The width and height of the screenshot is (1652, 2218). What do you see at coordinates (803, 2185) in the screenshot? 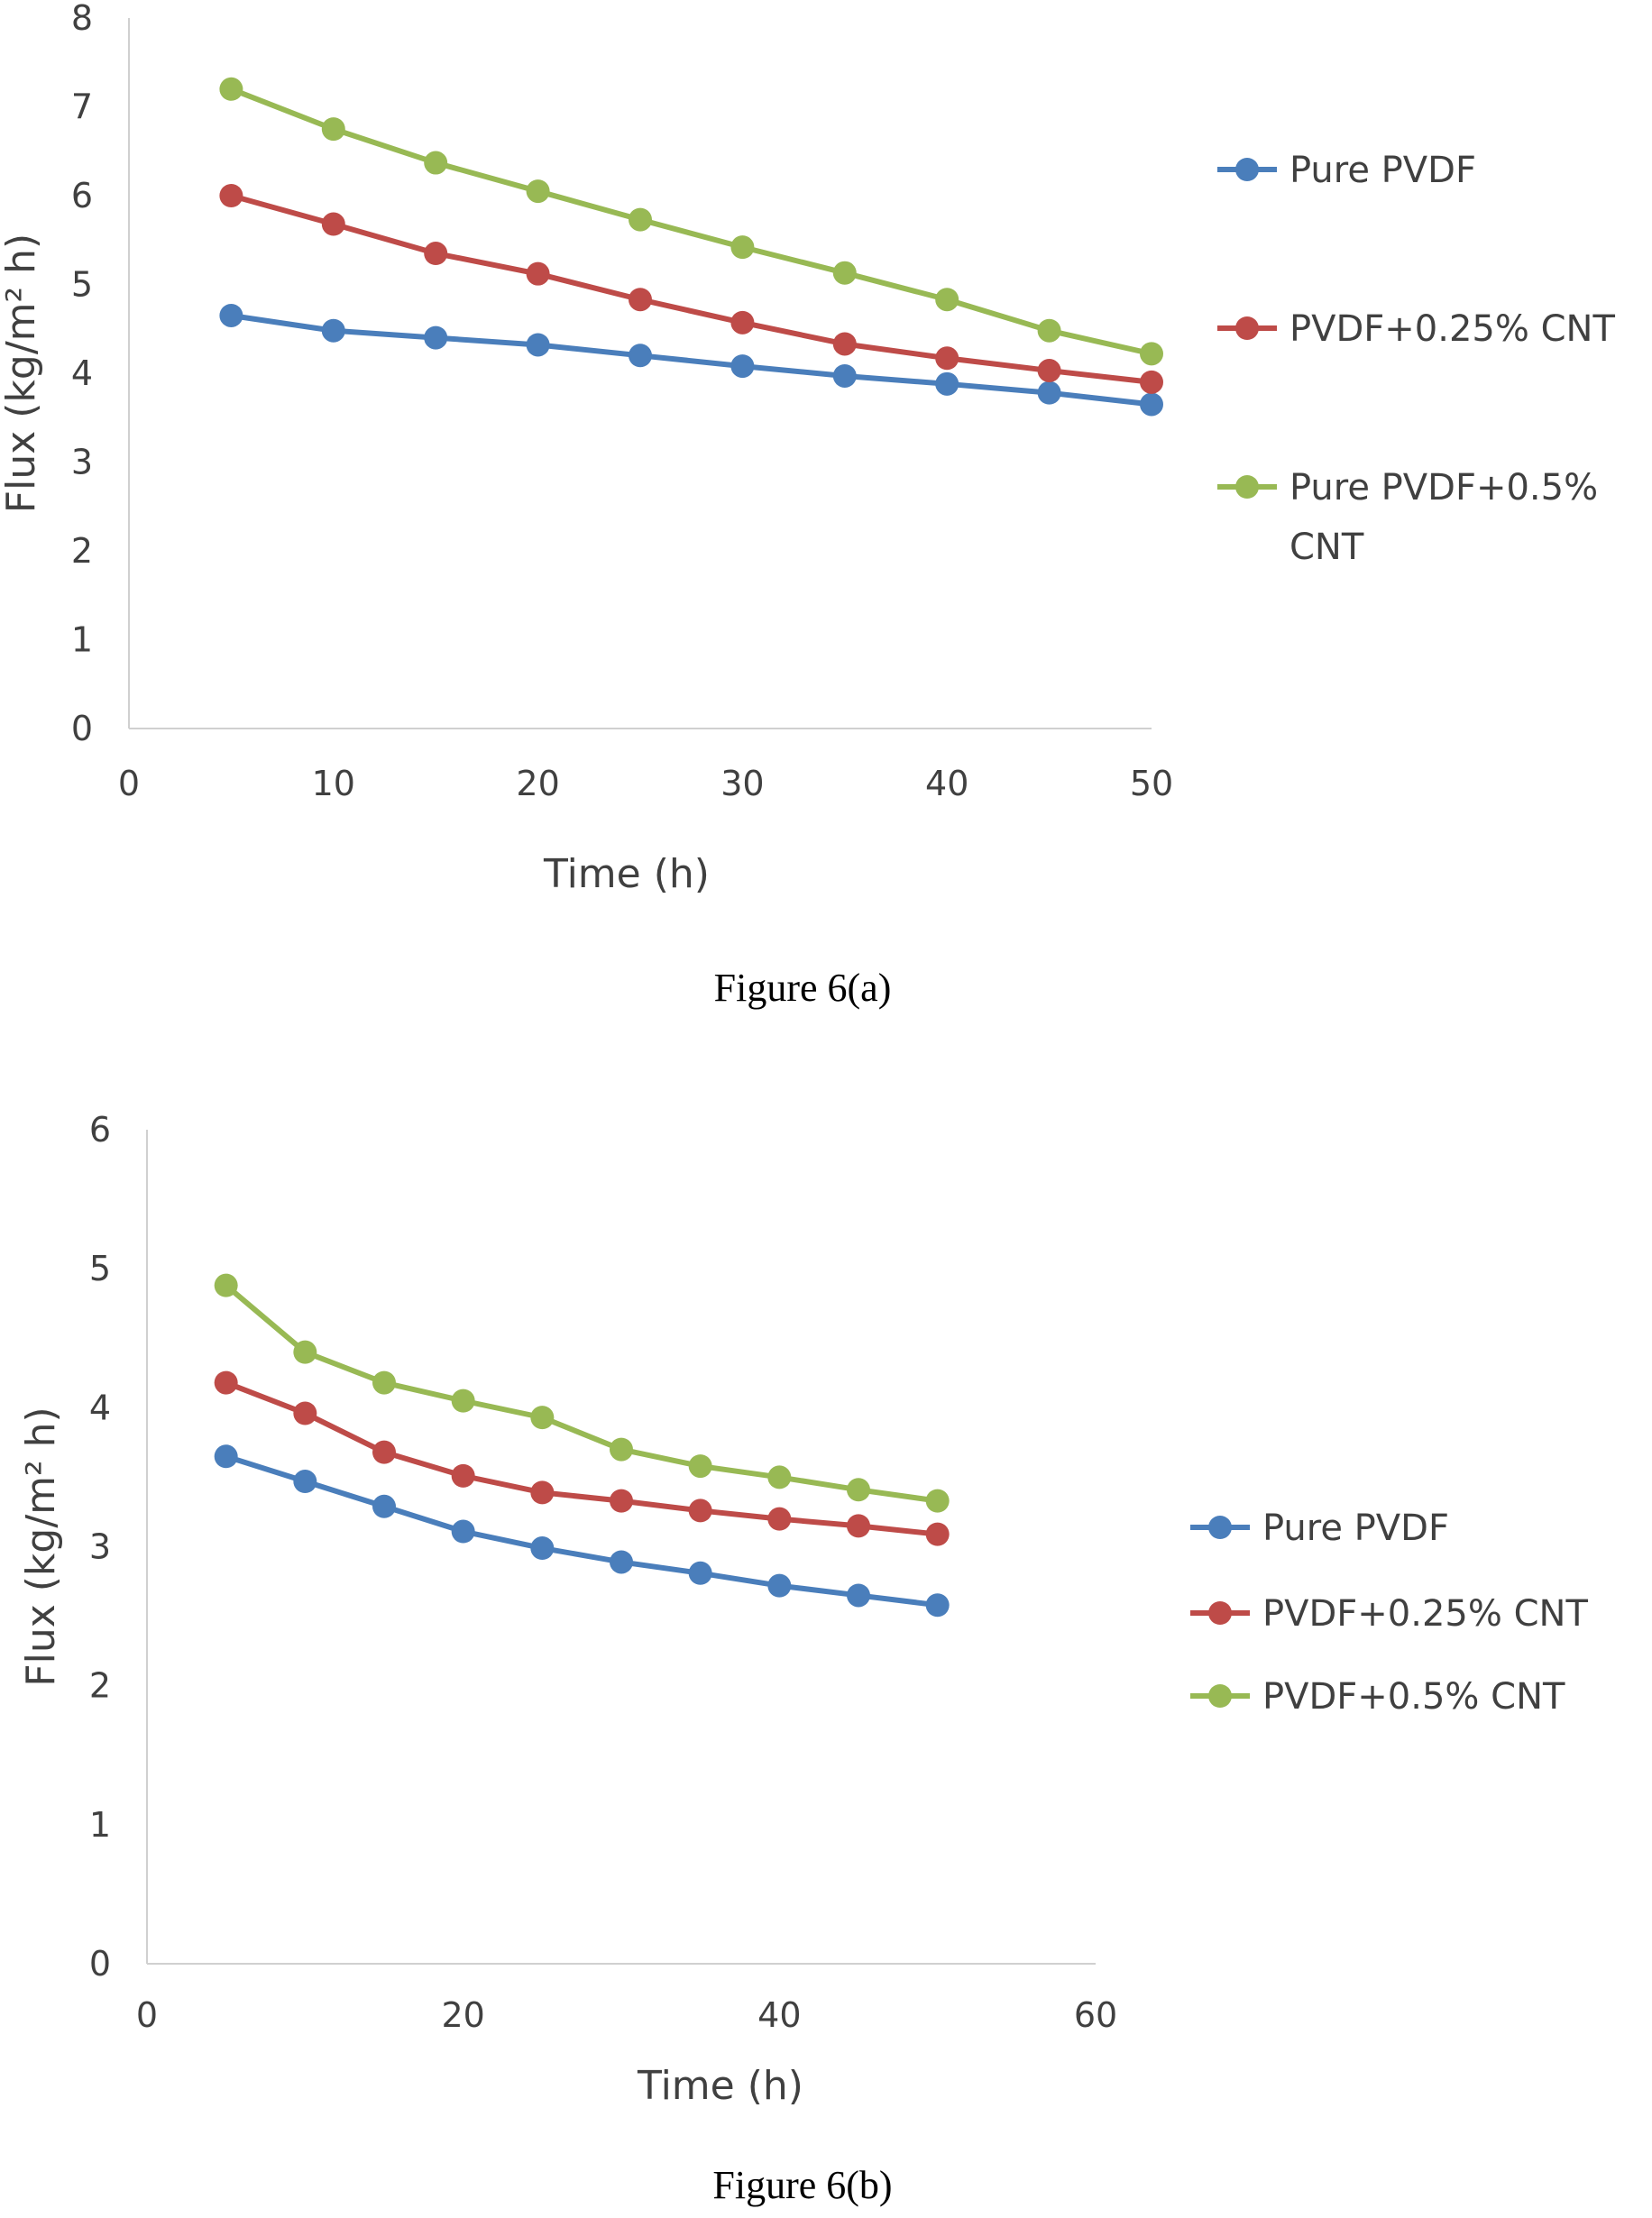
I see `figure-caption-b: Figure 6(b)` at bounding box center [803, 2185].